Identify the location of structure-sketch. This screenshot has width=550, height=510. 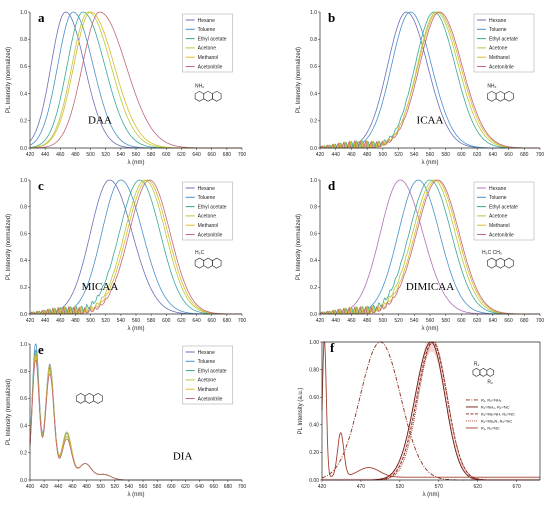
(89, 398).